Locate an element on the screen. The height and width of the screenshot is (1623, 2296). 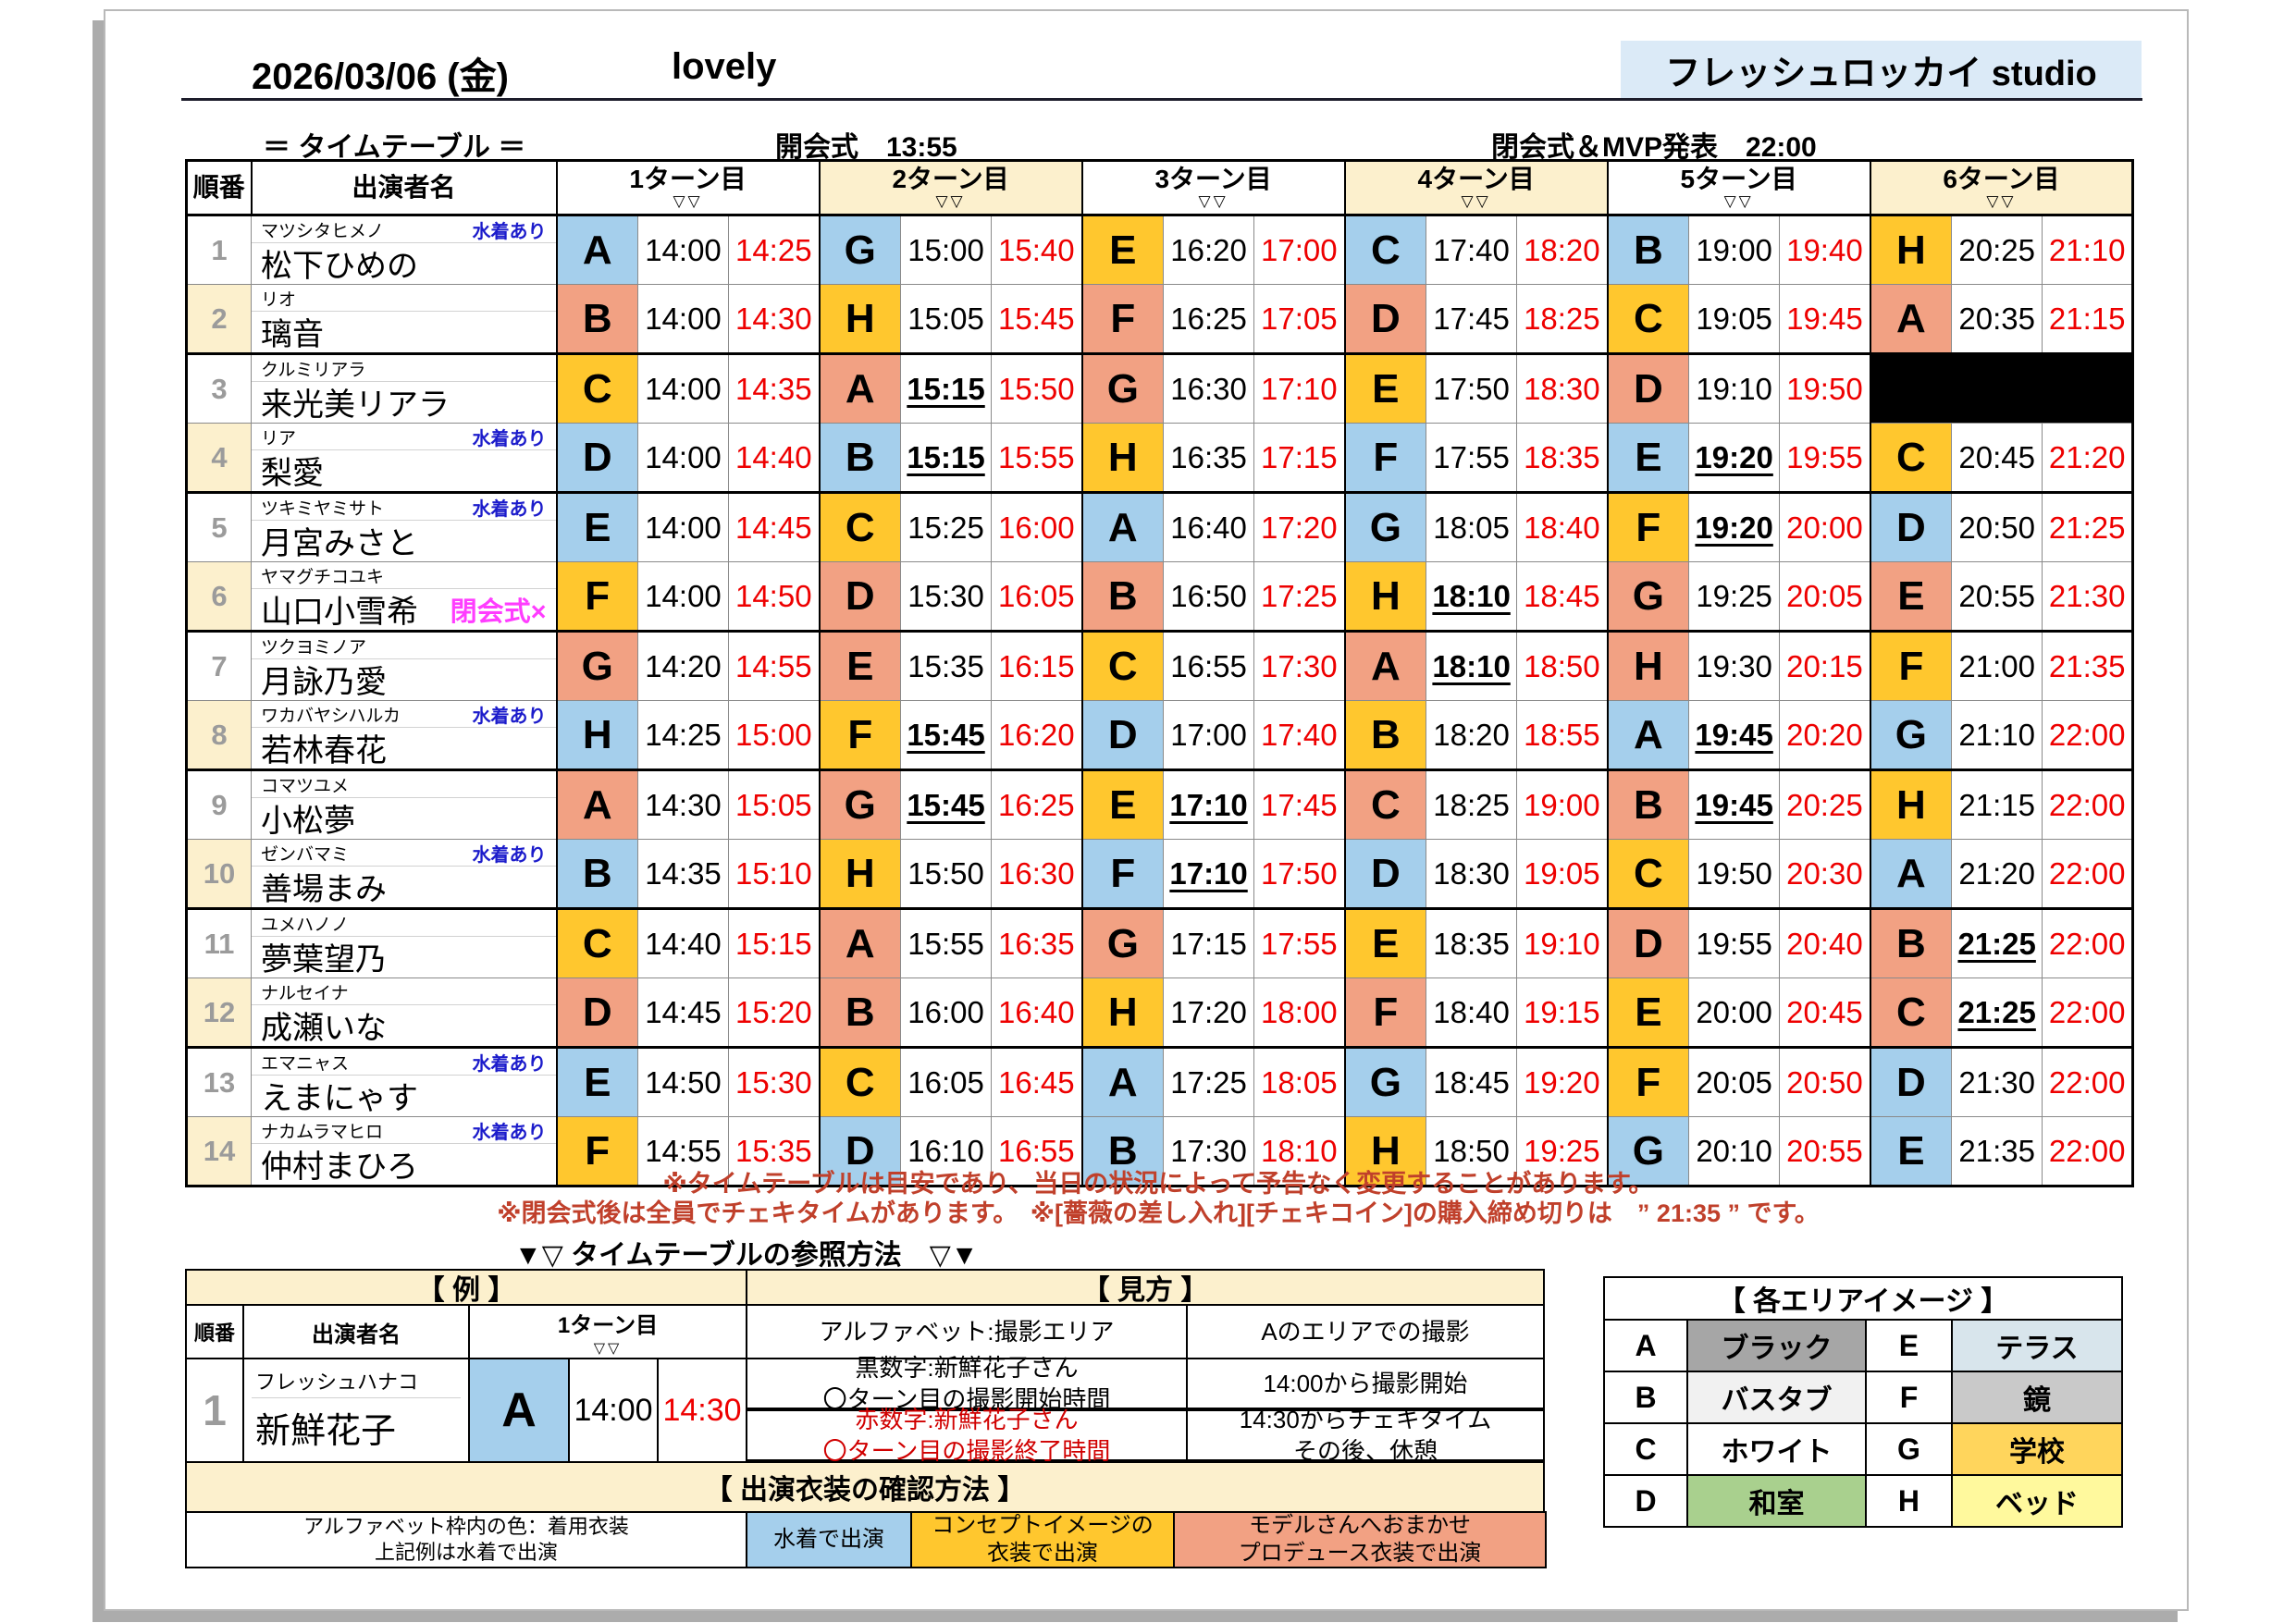
turn-column-header: 5ターン目 ▽▽ is located at coordinates (1738, 187).